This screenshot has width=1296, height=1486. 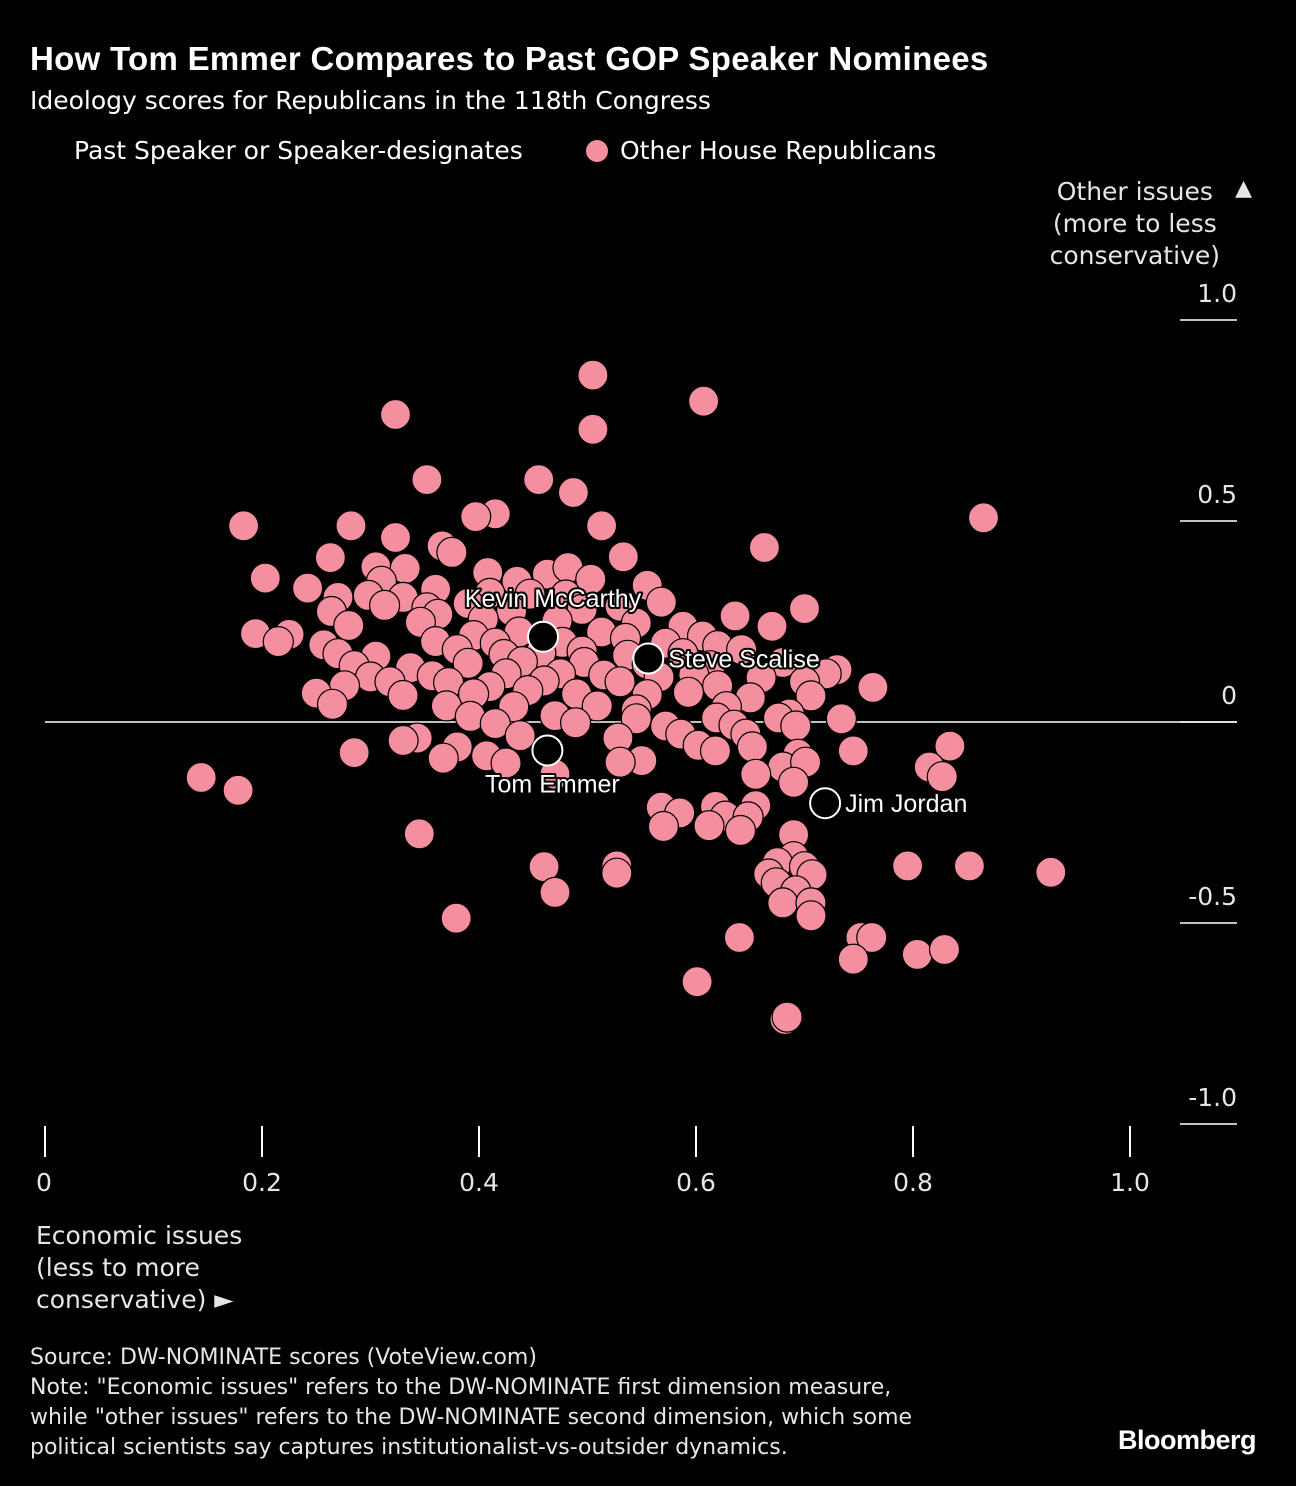 I want to click on y-tick-label: 0.5, so click(x=1217, y=494).